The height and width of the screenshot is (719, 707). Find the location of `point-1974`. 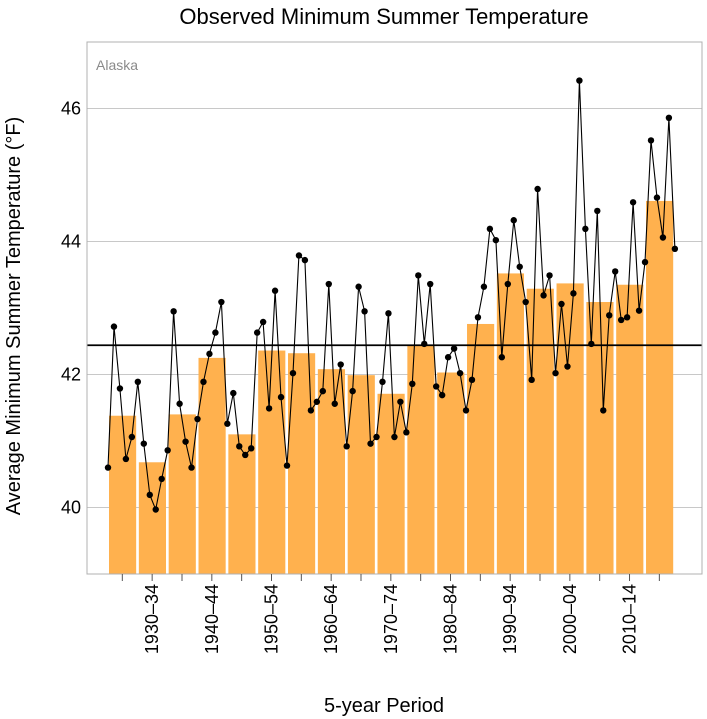

point-1974 is located at coordinates (400, 401).